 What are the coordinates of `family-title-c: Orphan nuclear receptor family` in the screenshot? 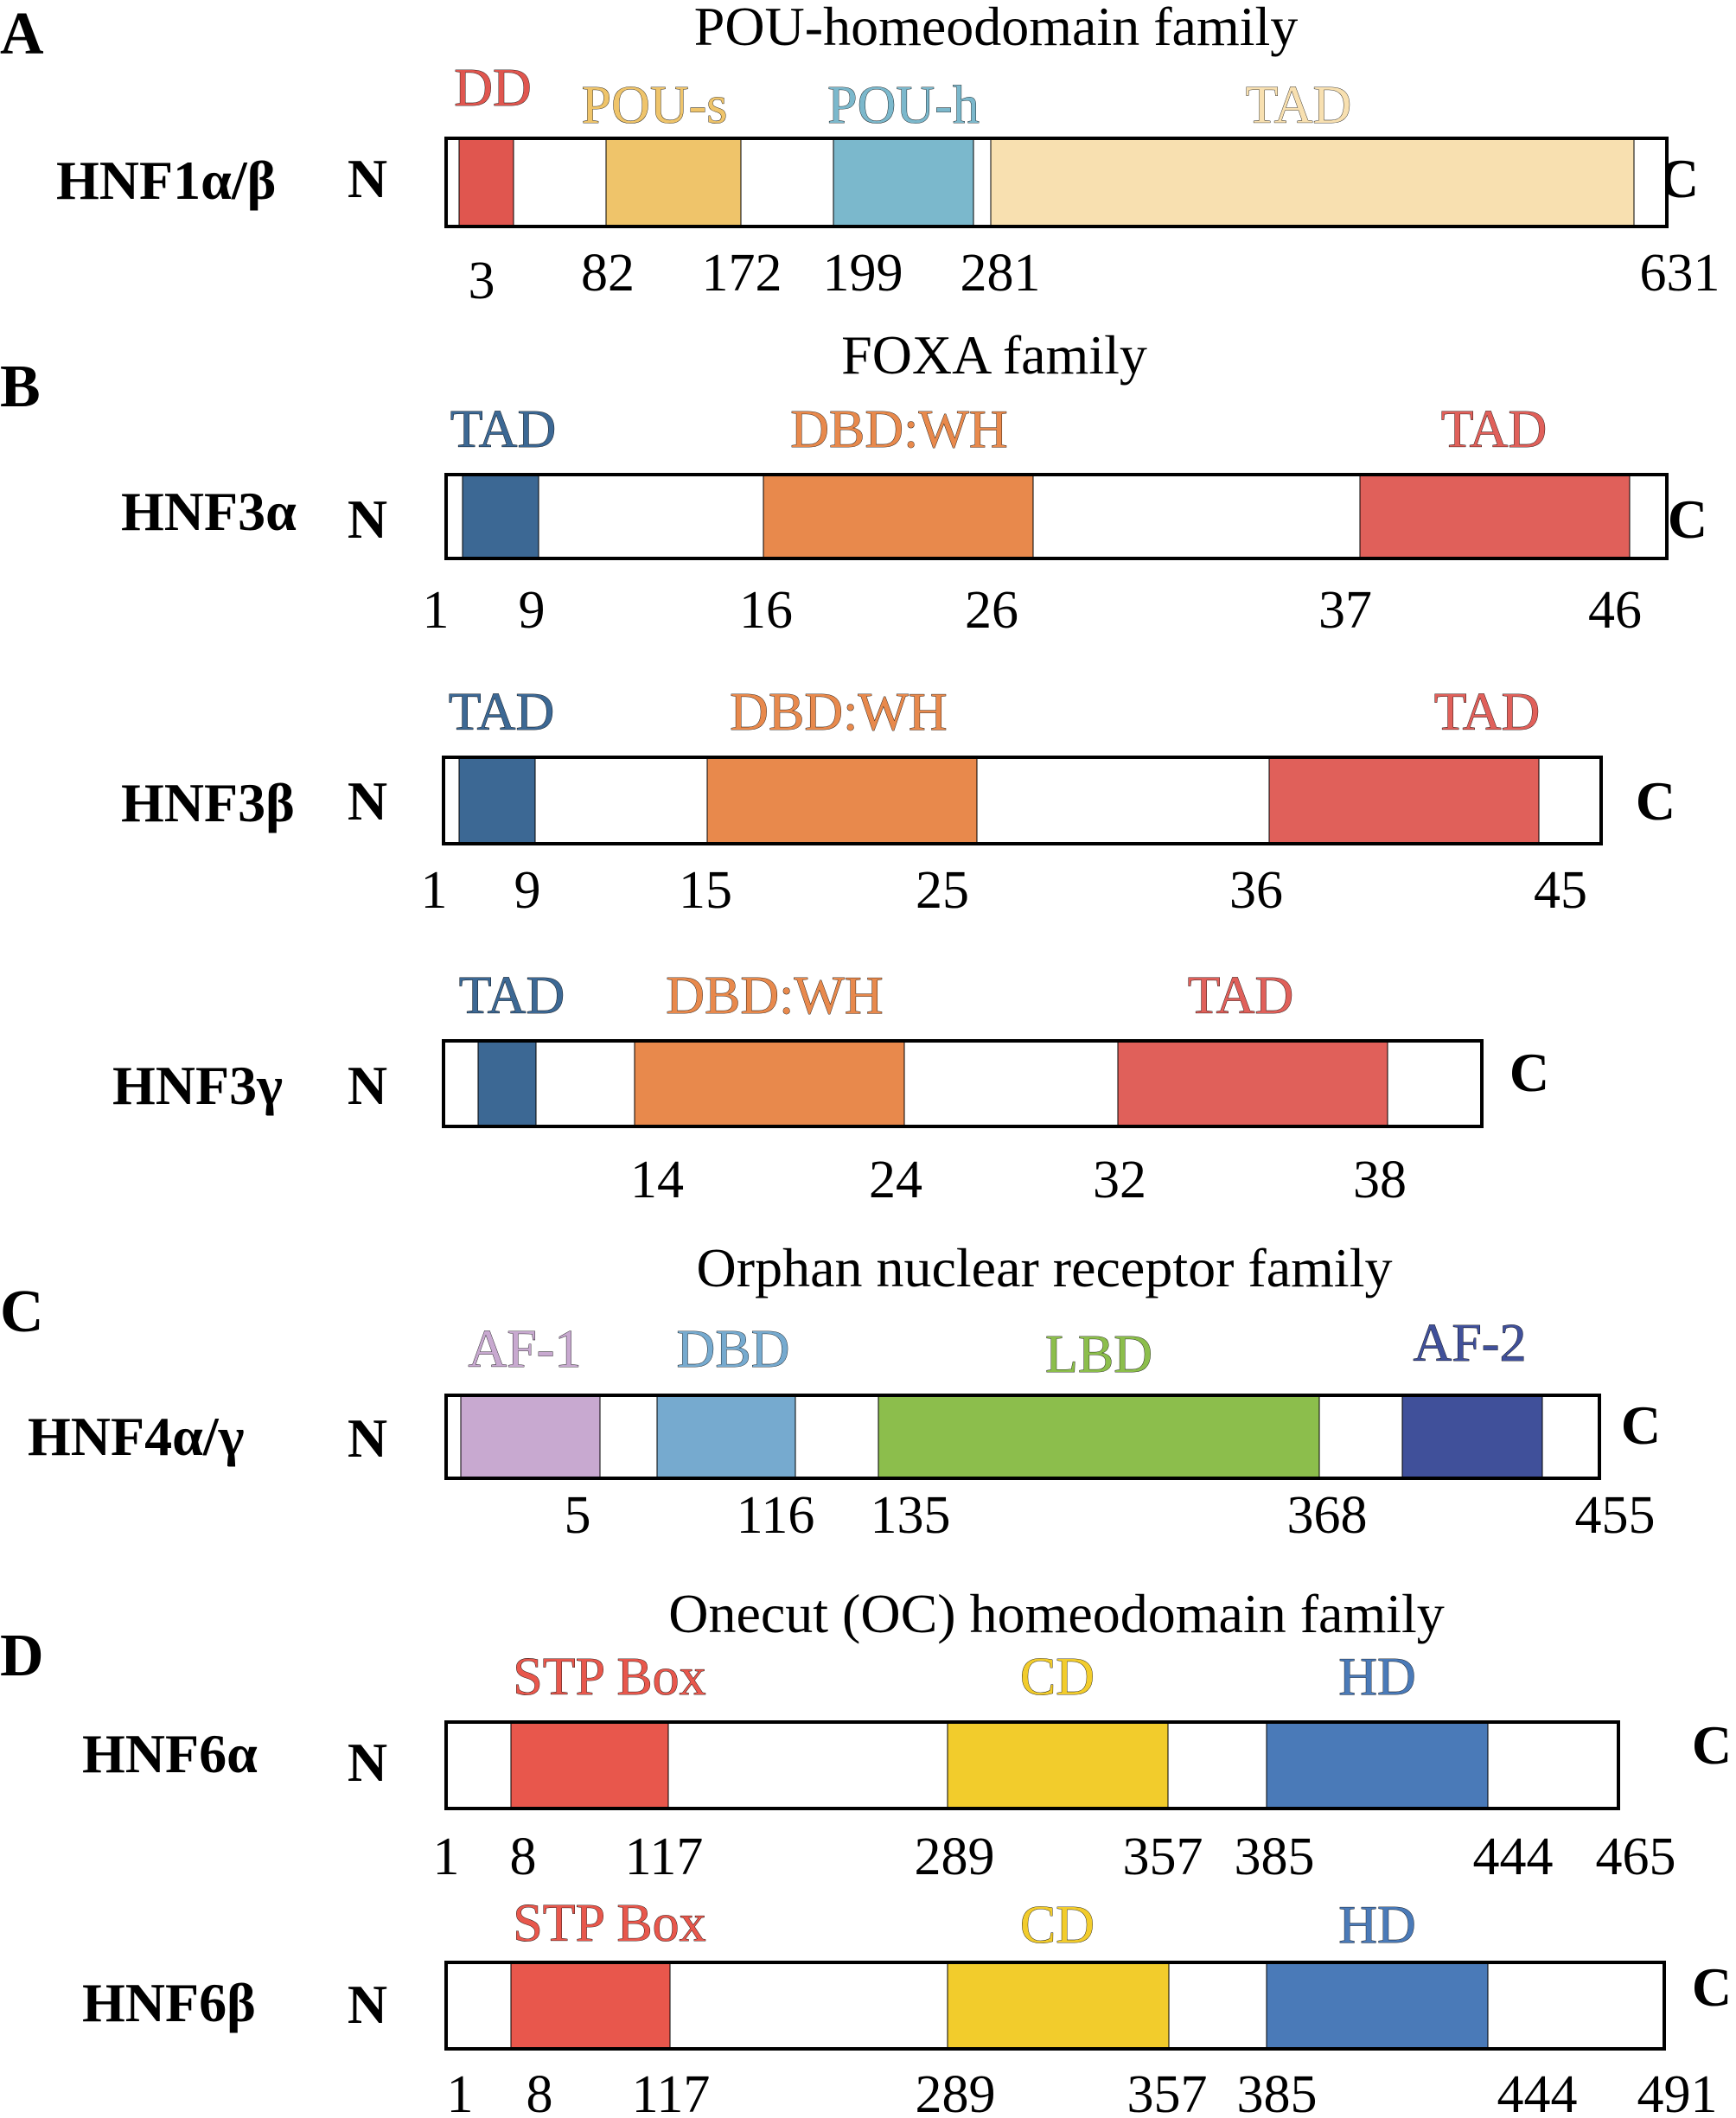 It's located at (1045, 1267).